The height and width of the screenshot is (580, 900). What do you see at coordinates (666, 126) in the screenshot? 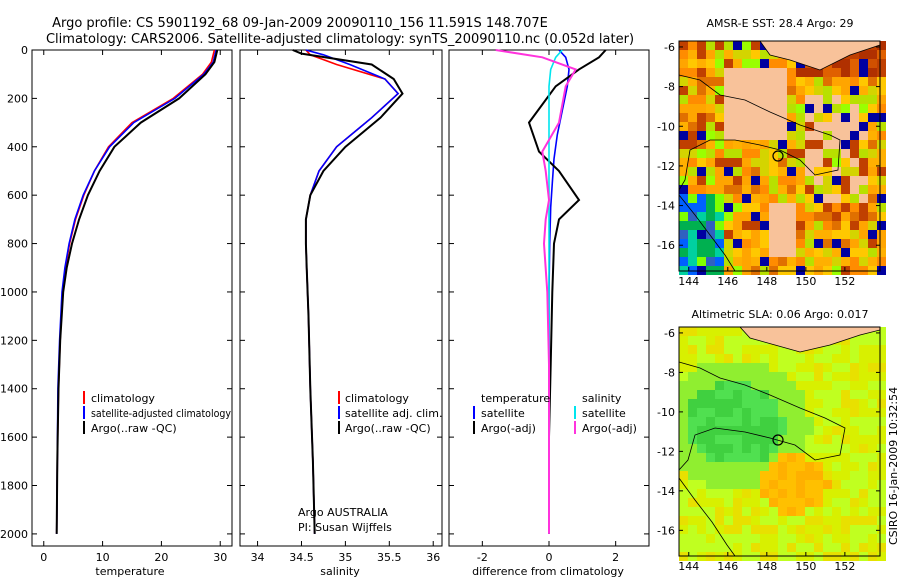
I see `map0-ytick-label-2: -10` at bounding box center [666, 126].